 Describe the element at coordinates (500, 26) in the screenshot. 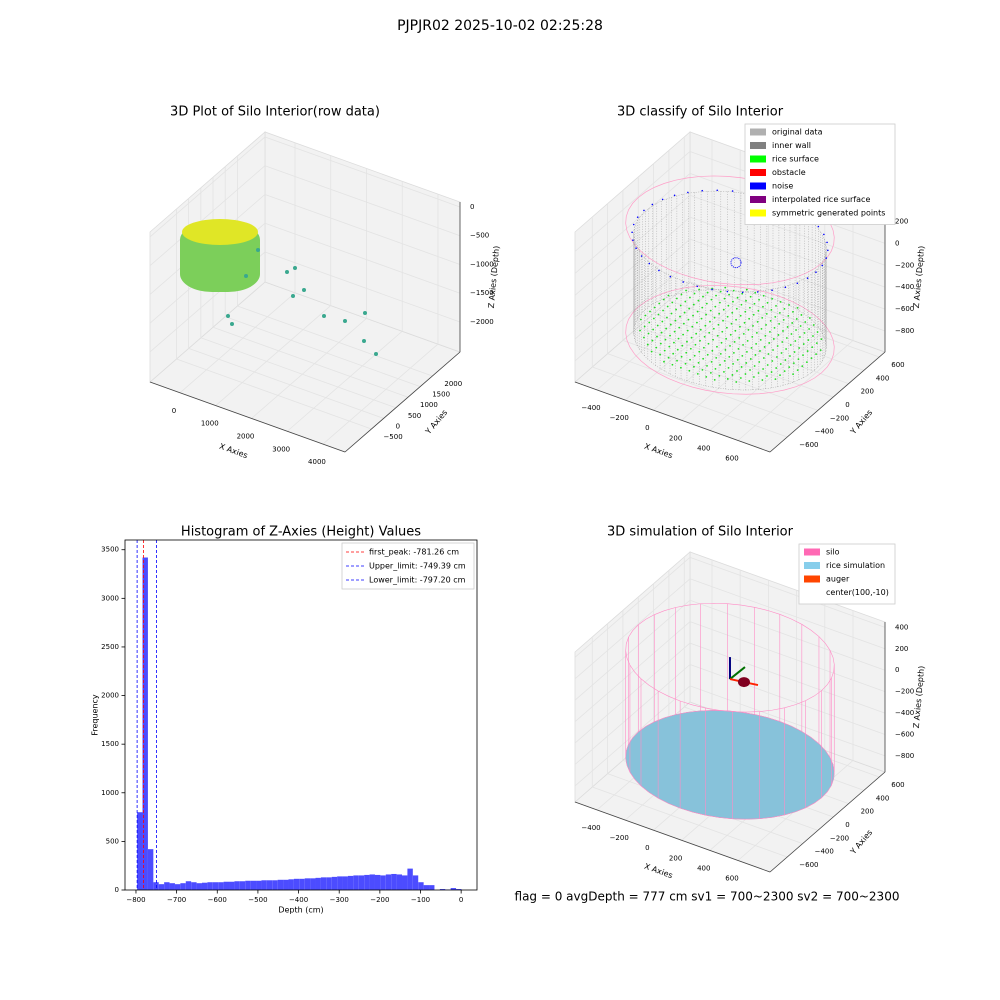

I see `figure-title: PJPJR02 2025-10-02 02:25:28` at that location.